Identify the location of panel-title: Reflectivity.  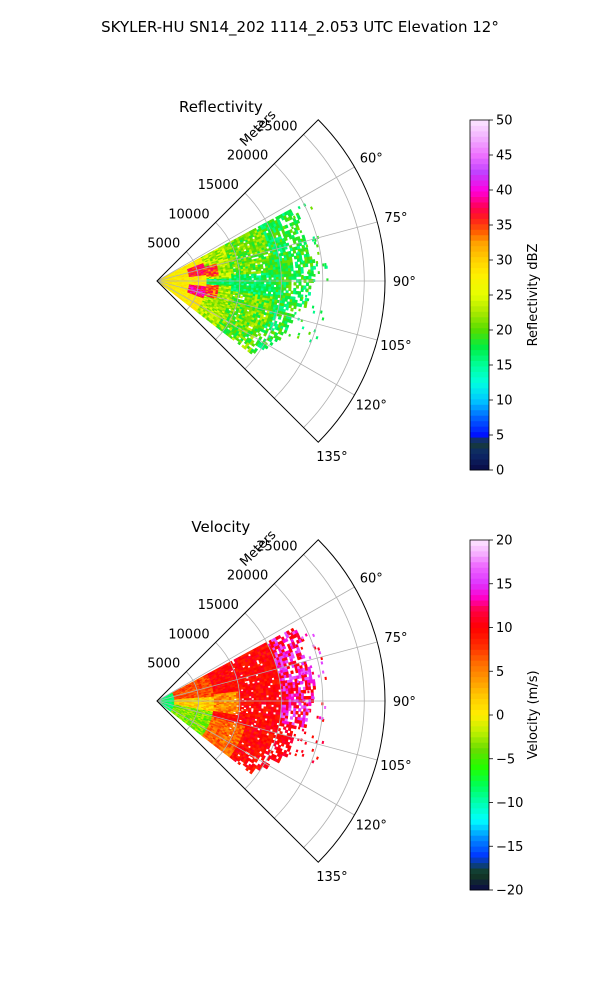
(221, 107).